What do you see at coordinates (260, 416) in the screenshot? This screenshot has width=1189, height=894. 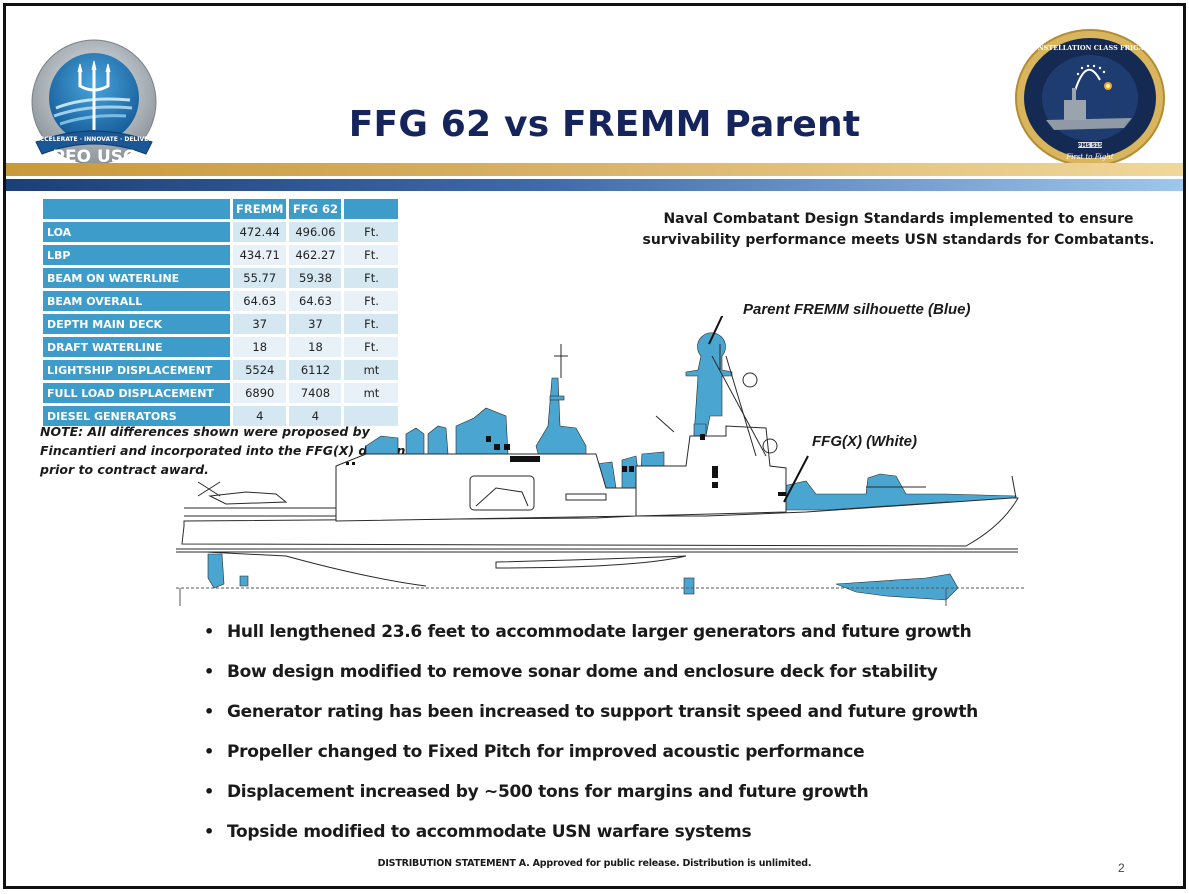 I see `fremm-value: 4` at bounding box center [260, 416].